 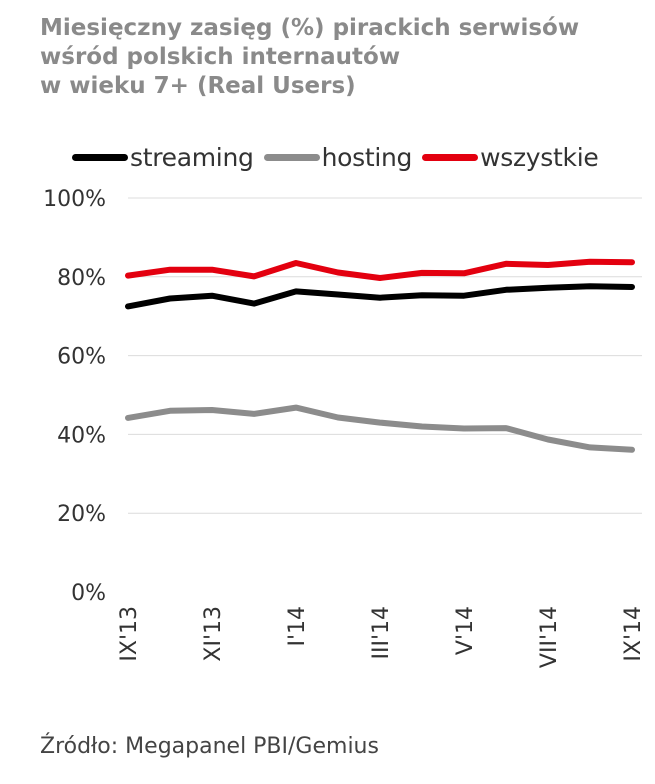 I want to click on x-tick-label-2: I'14, so click(x=297, y=626).